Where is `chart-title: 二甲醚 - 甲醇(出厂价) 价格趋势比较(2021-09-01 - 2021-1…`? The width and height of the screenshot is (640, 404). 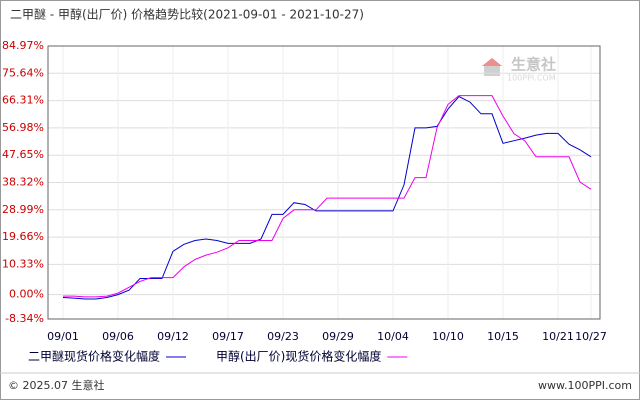 chart-title: 二甲醚 - 甲醇(出厂价) 价格趋势比较(2021-09-01 - 2021-1… is located at coordinates (187, 14).